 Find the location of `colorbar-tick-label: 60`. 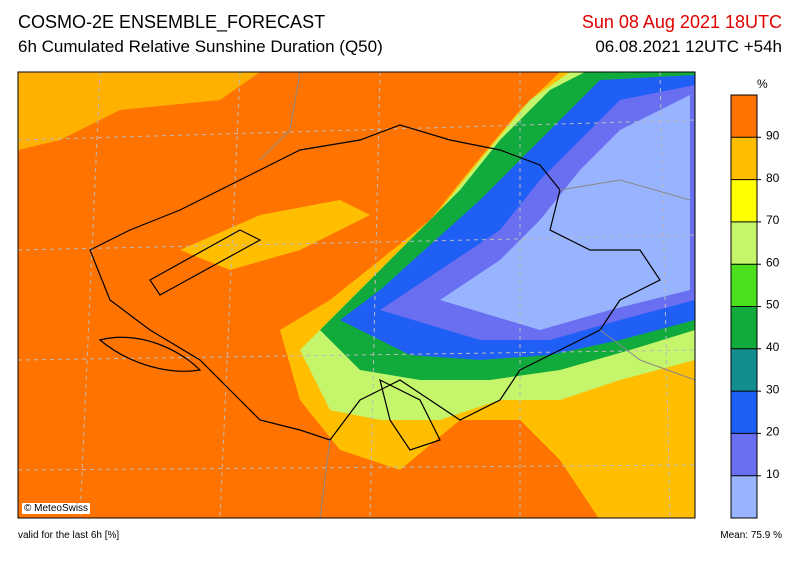

colorbar-tick-label: 60 is located at coordinates (773, 262).